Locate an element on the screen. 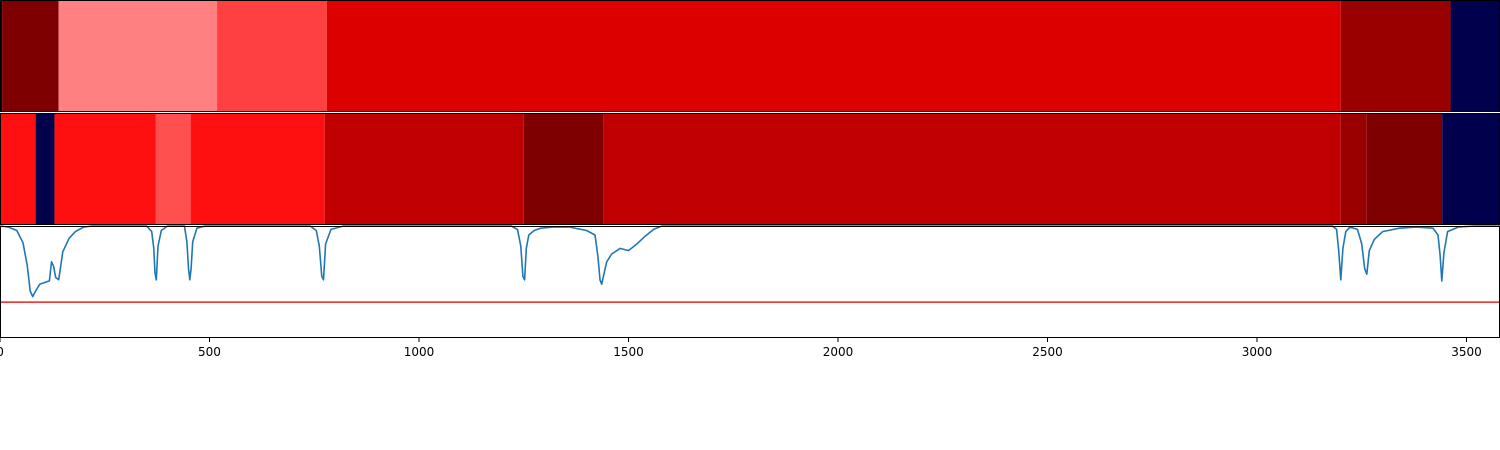 The image size is (1500, 450). x-tick-label: 1500 is located at coordinates (628, 352).